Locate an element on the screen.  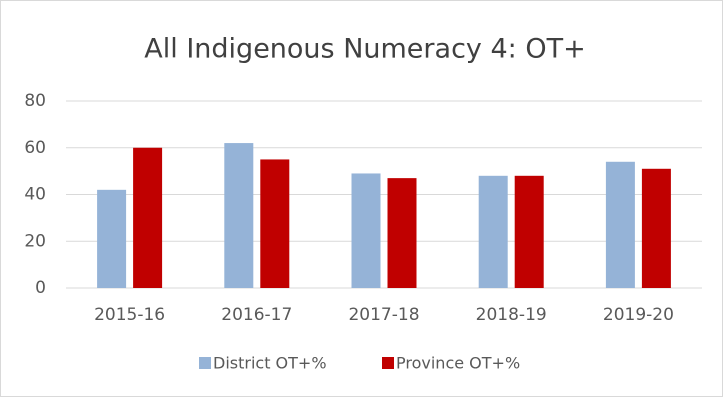
y-tick-label: 20 is located at coordinates (35, 241).